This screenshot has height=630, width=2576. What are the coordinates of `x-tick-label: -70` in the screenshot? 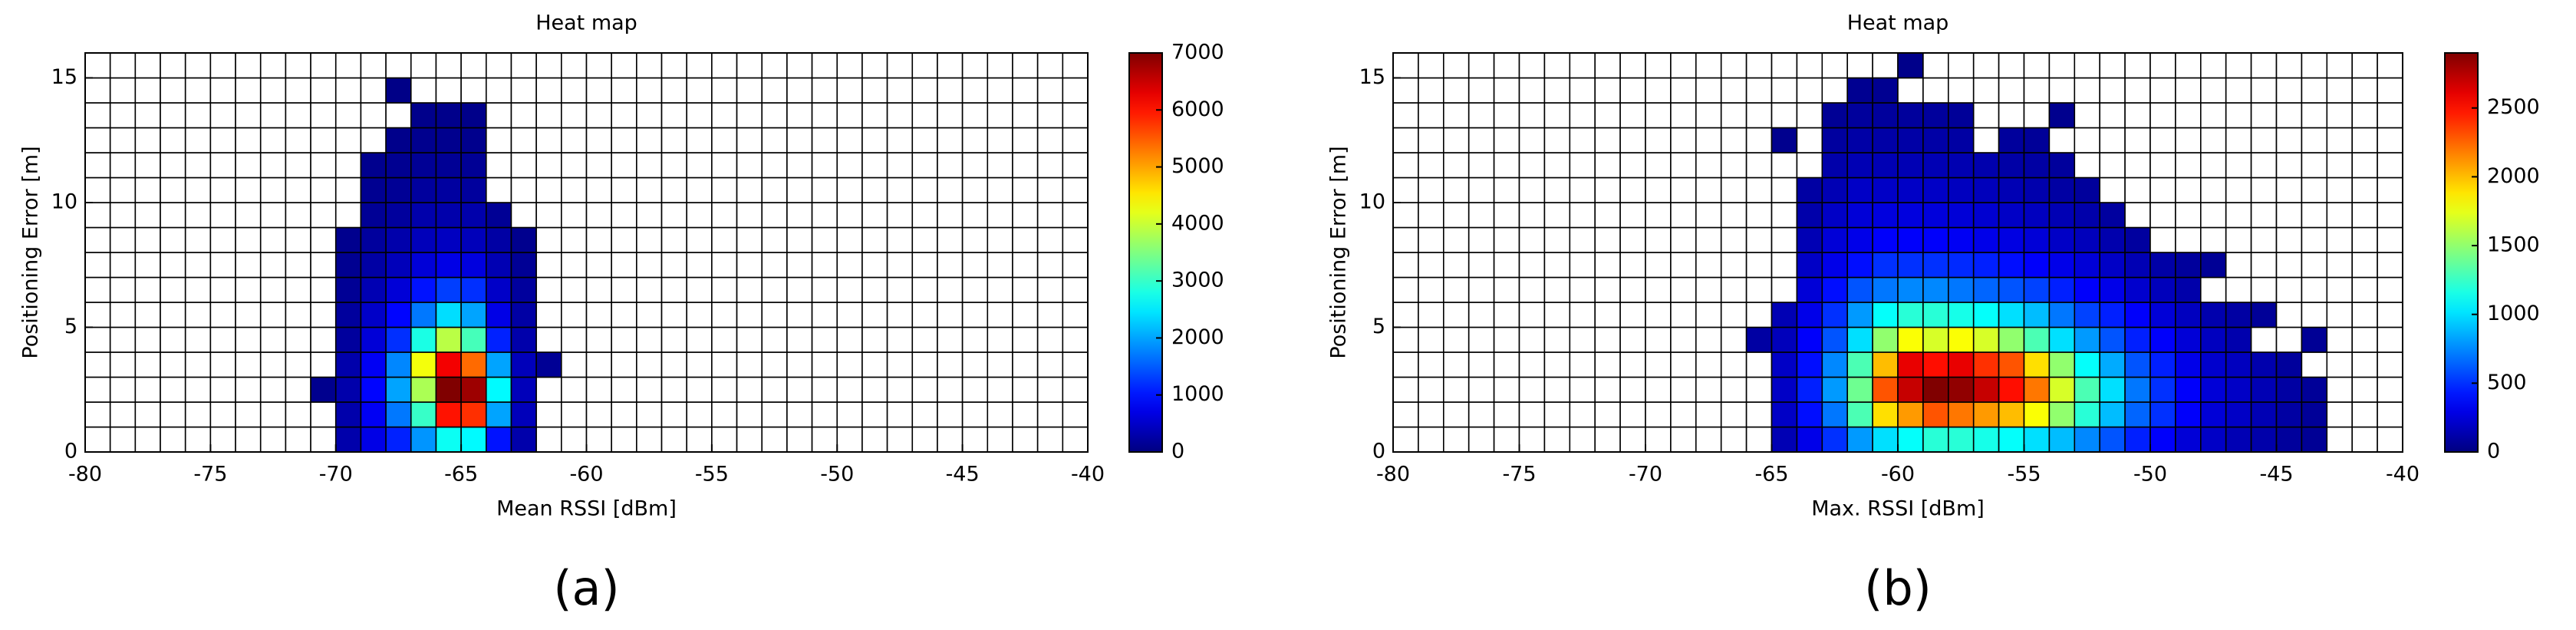 It's located at (1645, 475).